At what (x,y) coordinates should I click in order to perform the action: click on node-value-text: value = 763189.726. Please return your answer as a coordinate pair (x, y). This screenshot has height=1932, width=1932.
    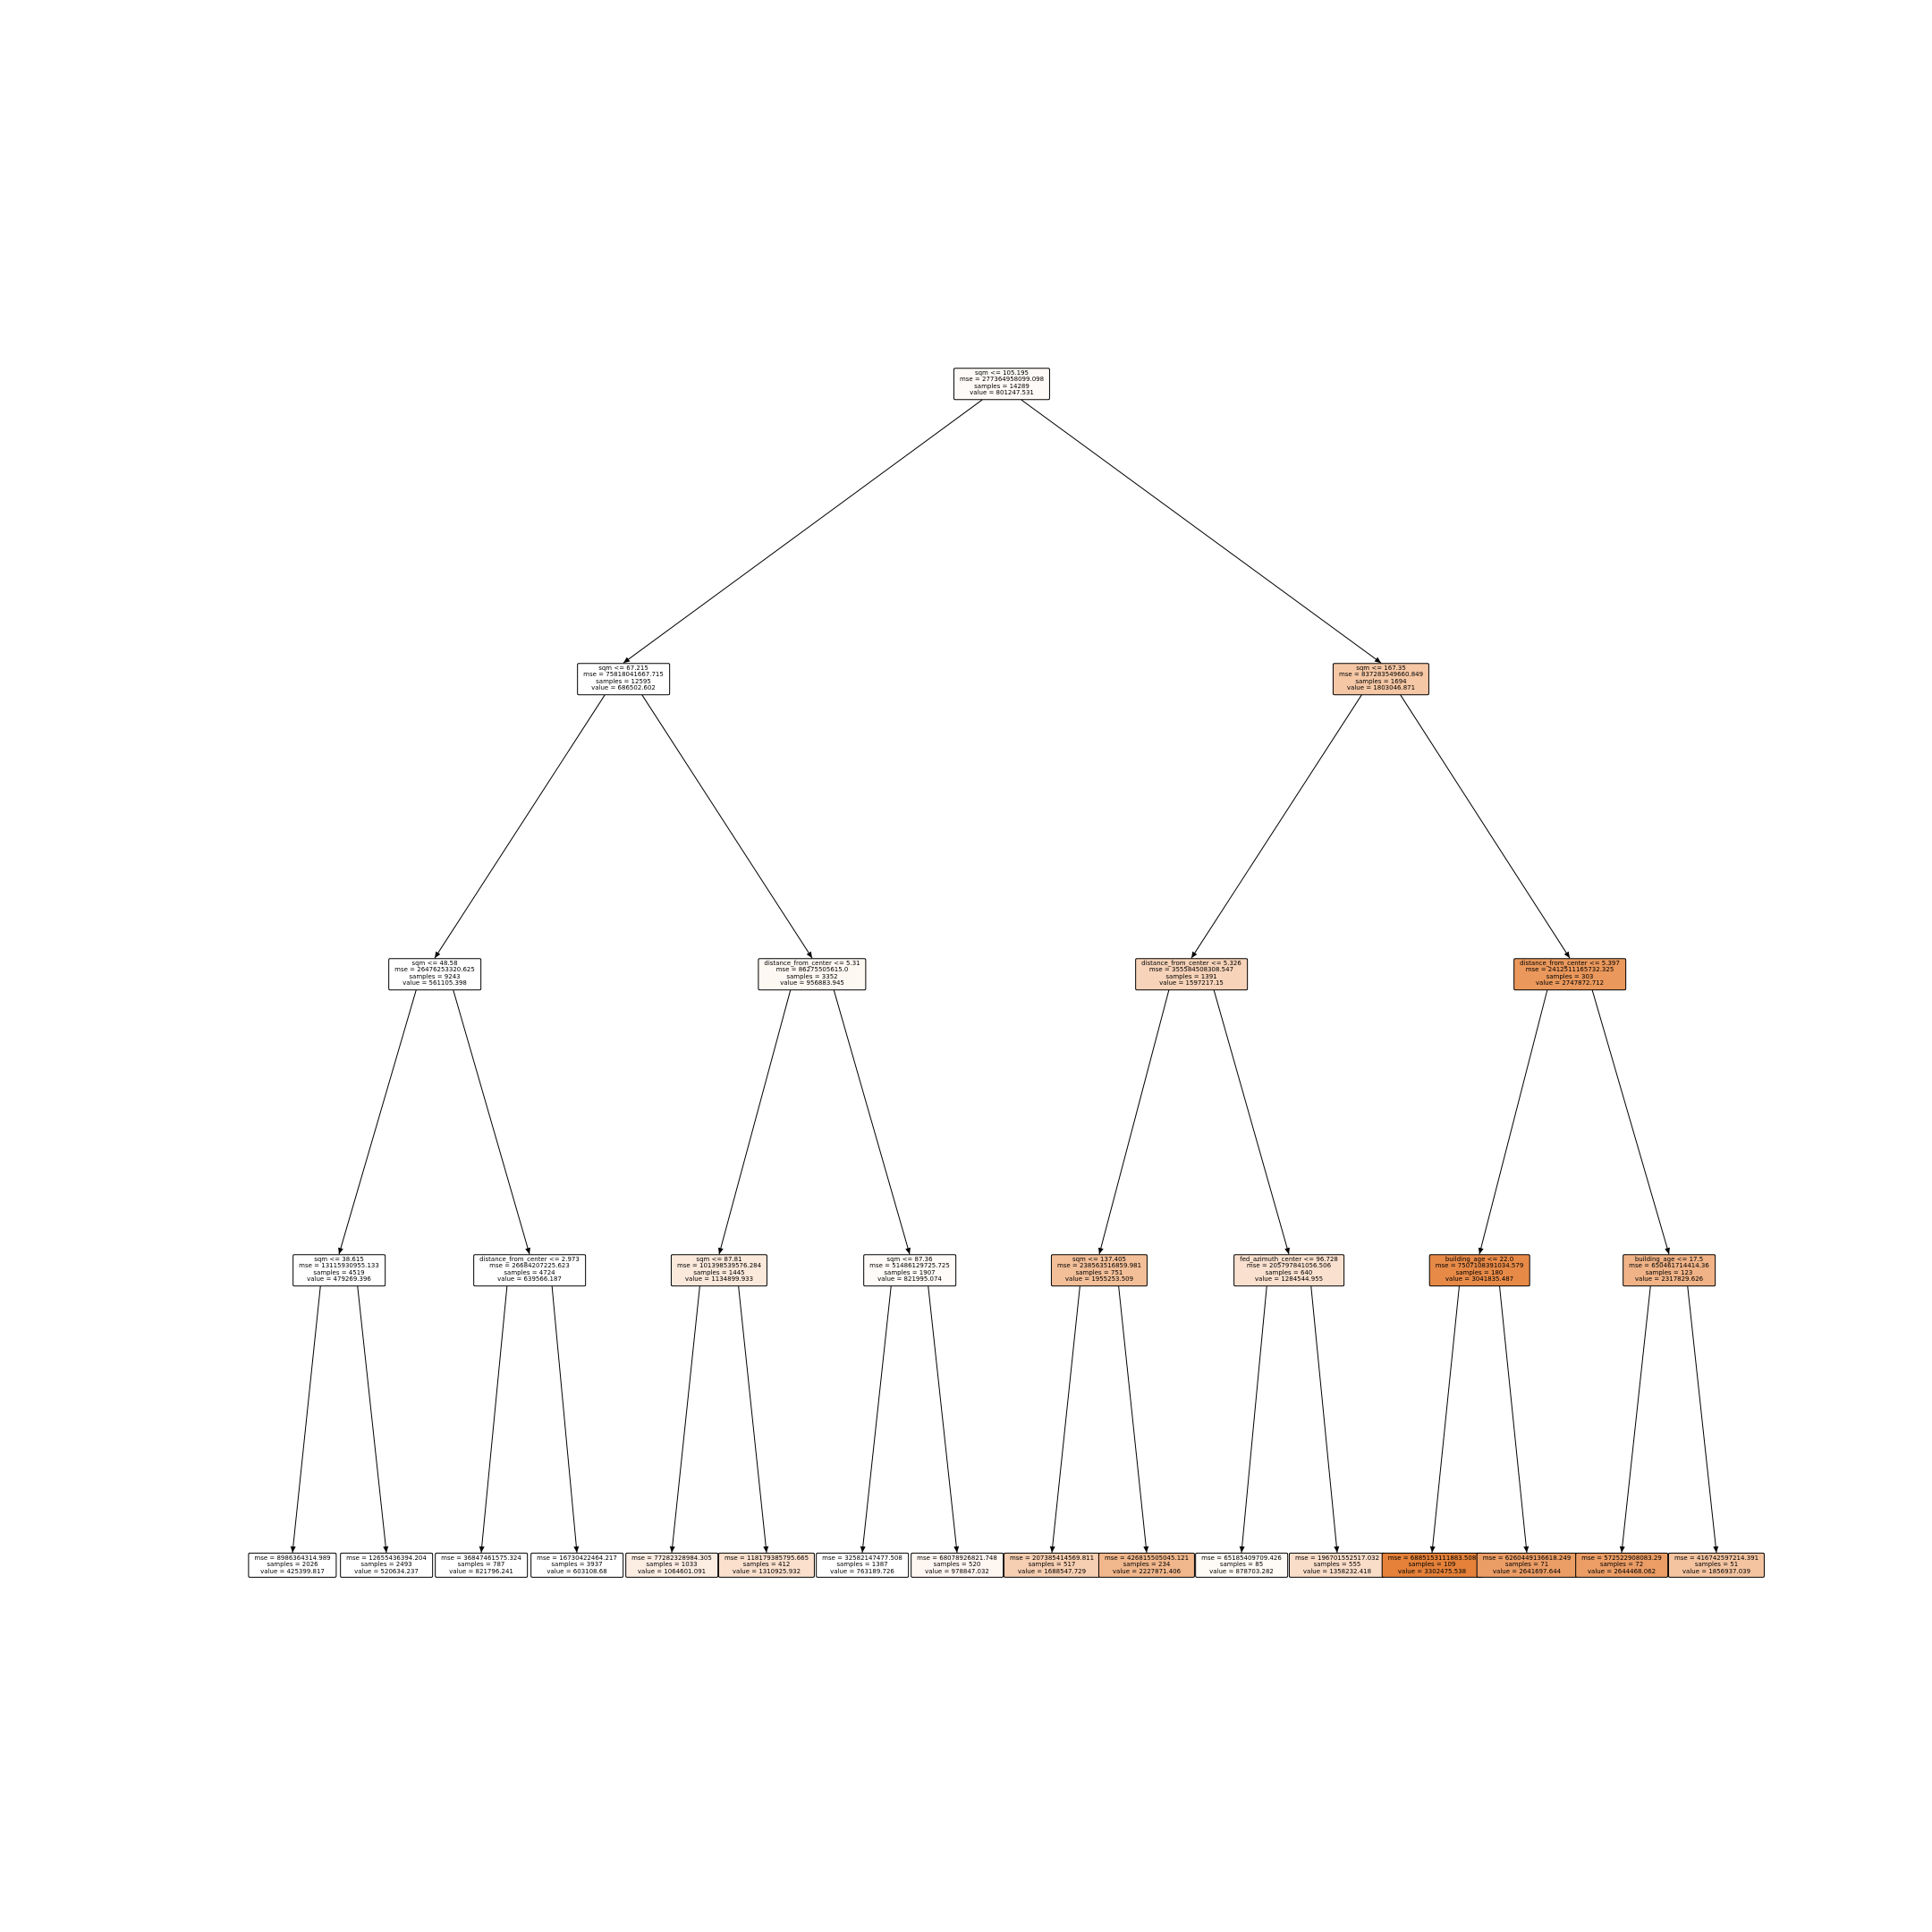
    Looking at the image, I should click on (862, 1571).